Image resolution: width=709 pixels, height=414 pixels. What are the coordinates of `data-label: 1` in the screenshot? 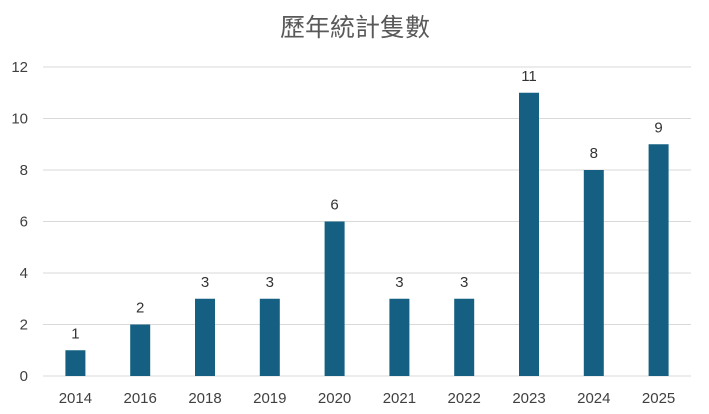 It's located at (75, 333).